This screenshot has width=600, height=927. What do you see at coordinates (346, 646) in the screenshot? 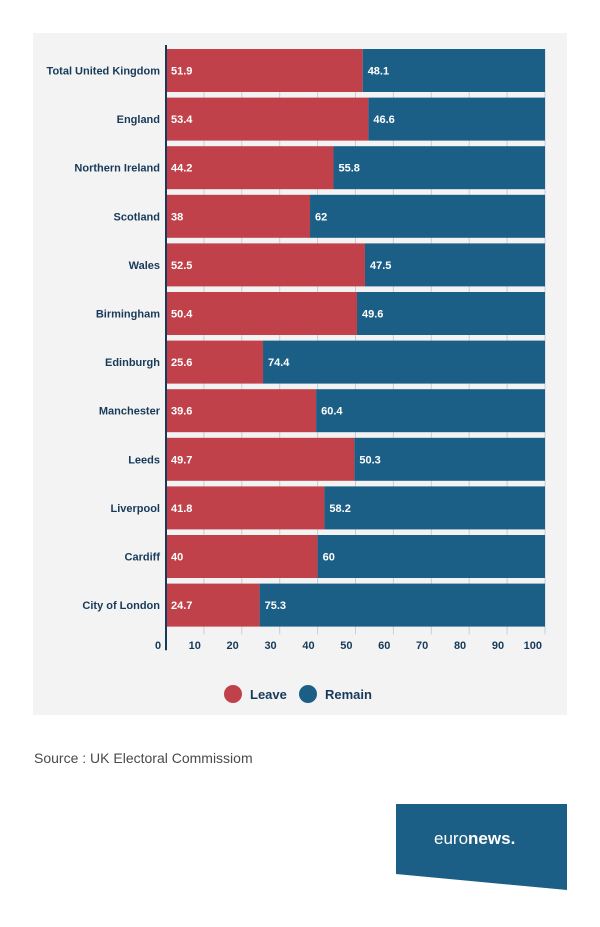
I see `x-tick-label: 50` at bounding box center [346, 646].